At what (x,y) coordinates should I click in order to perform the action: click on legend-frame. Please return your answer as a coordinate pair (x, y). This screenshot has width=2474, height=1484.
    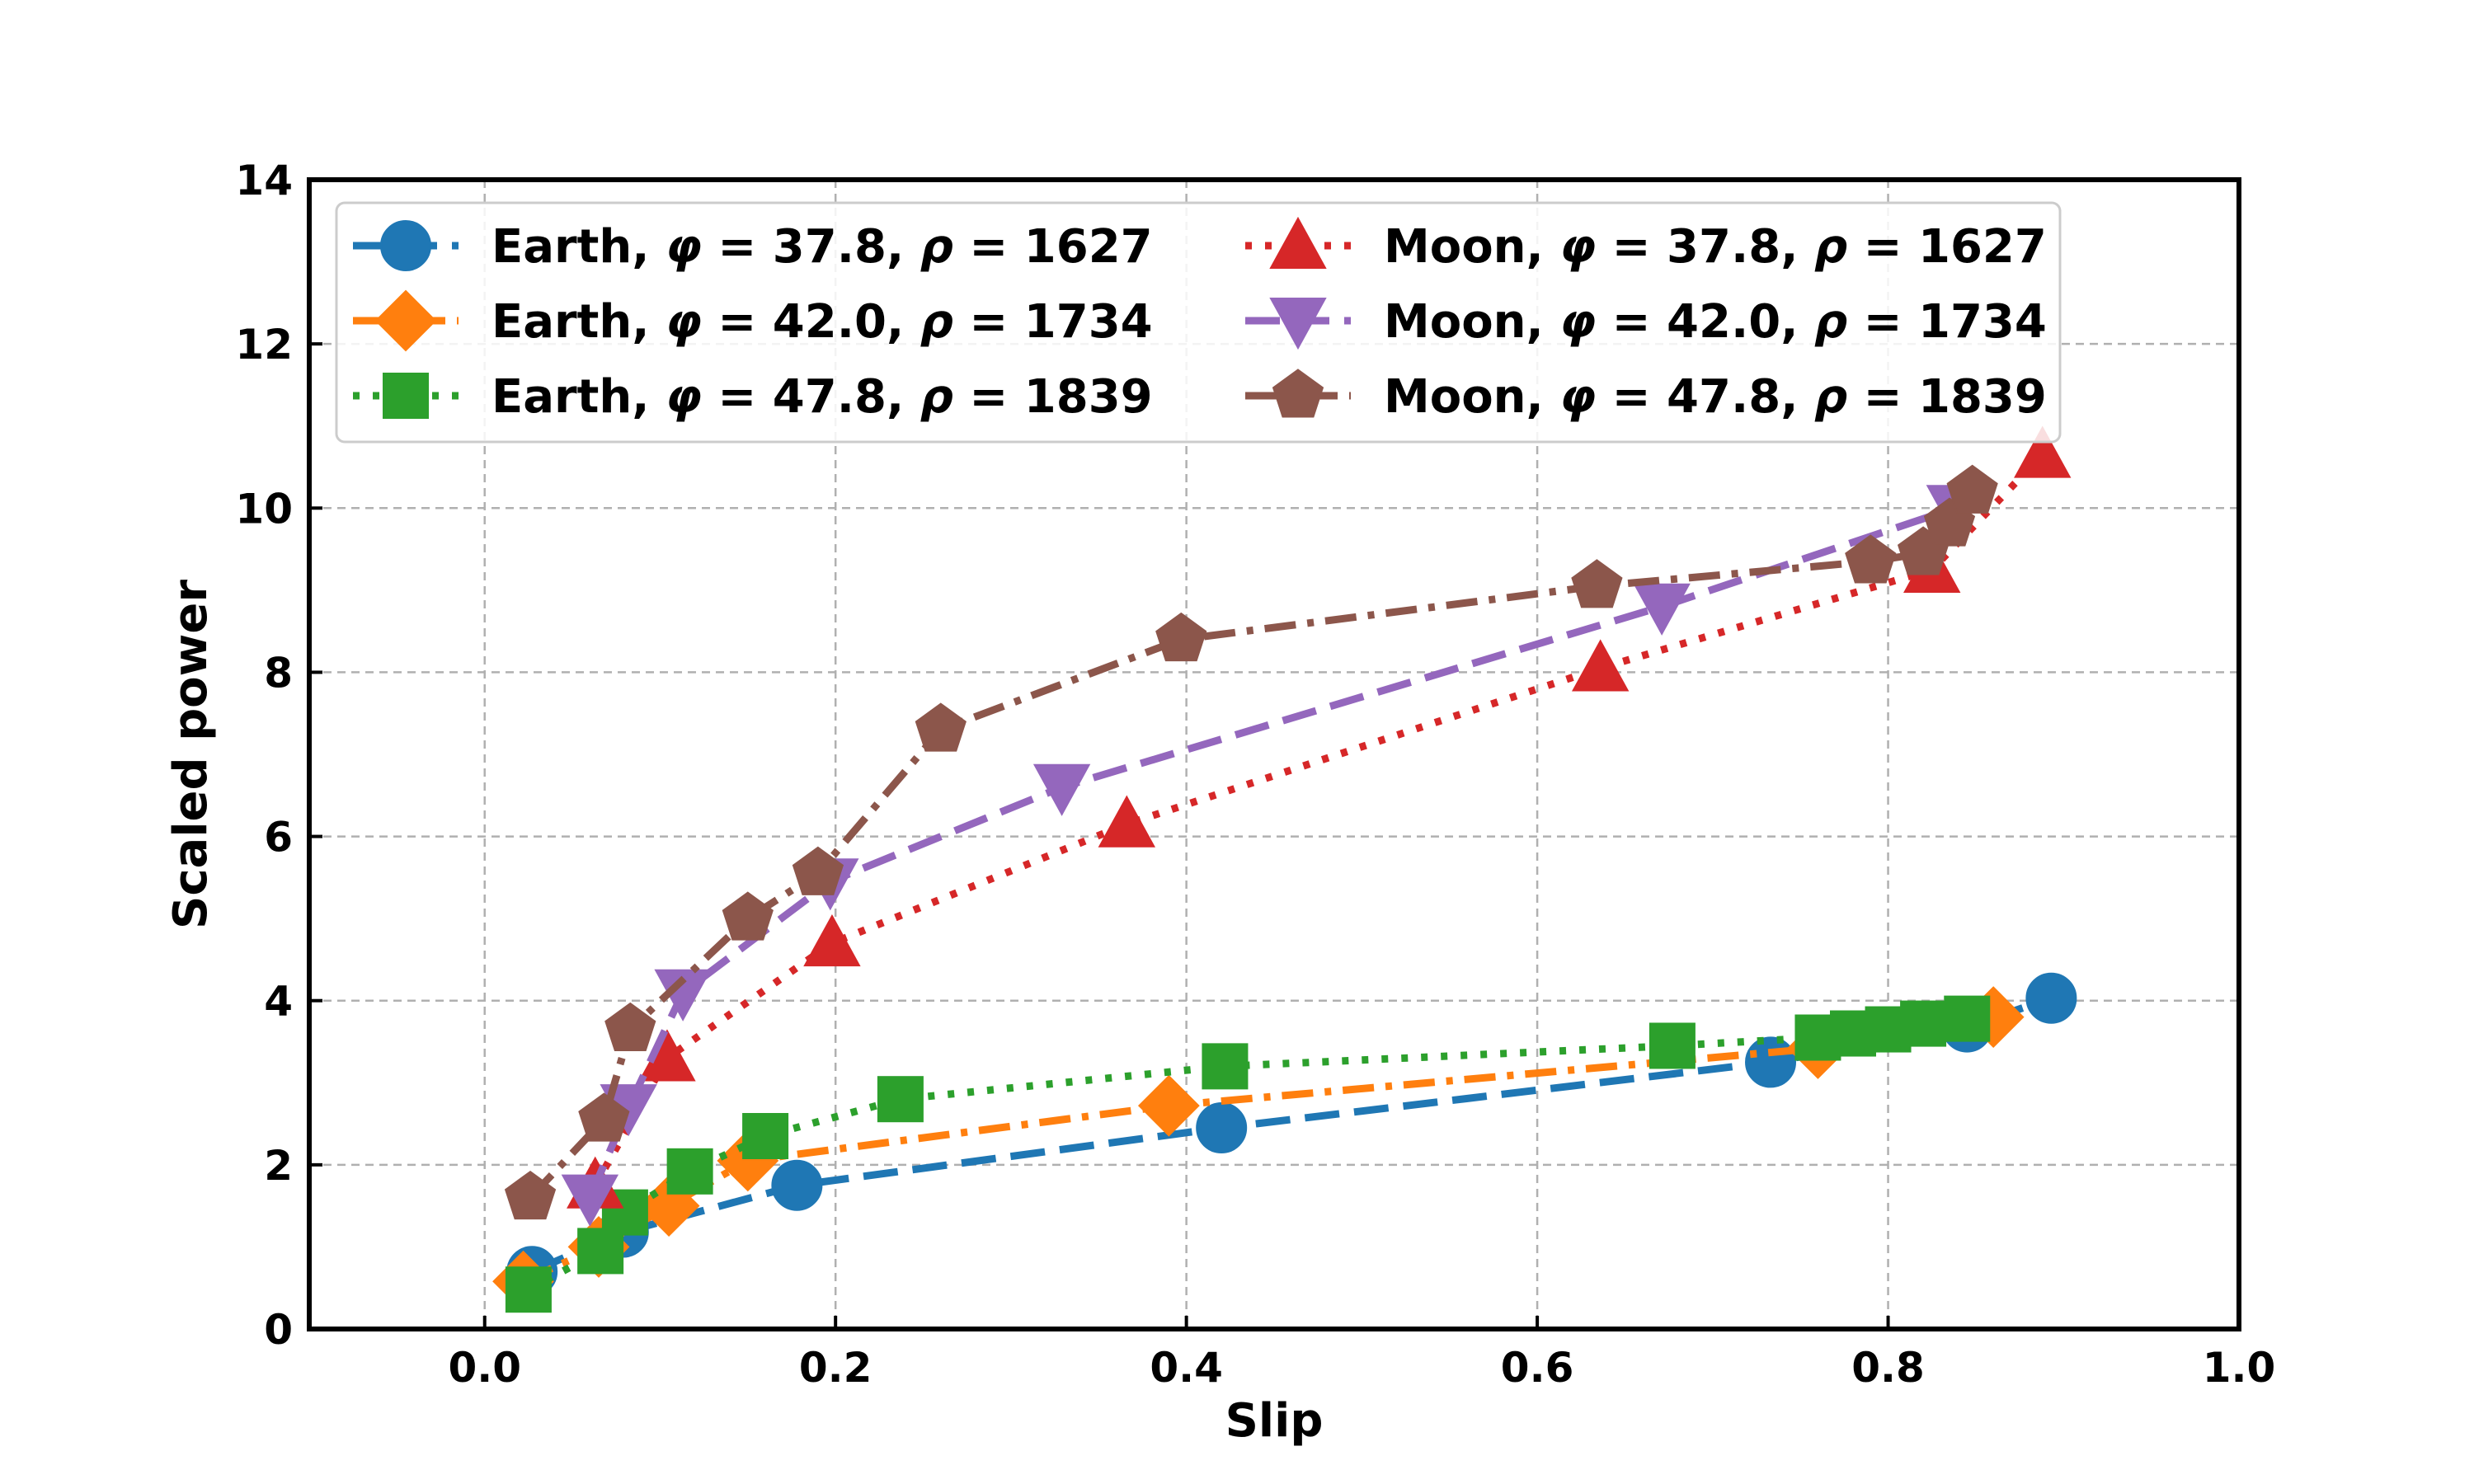
    Looking at the image, I should click on (1198, 322).